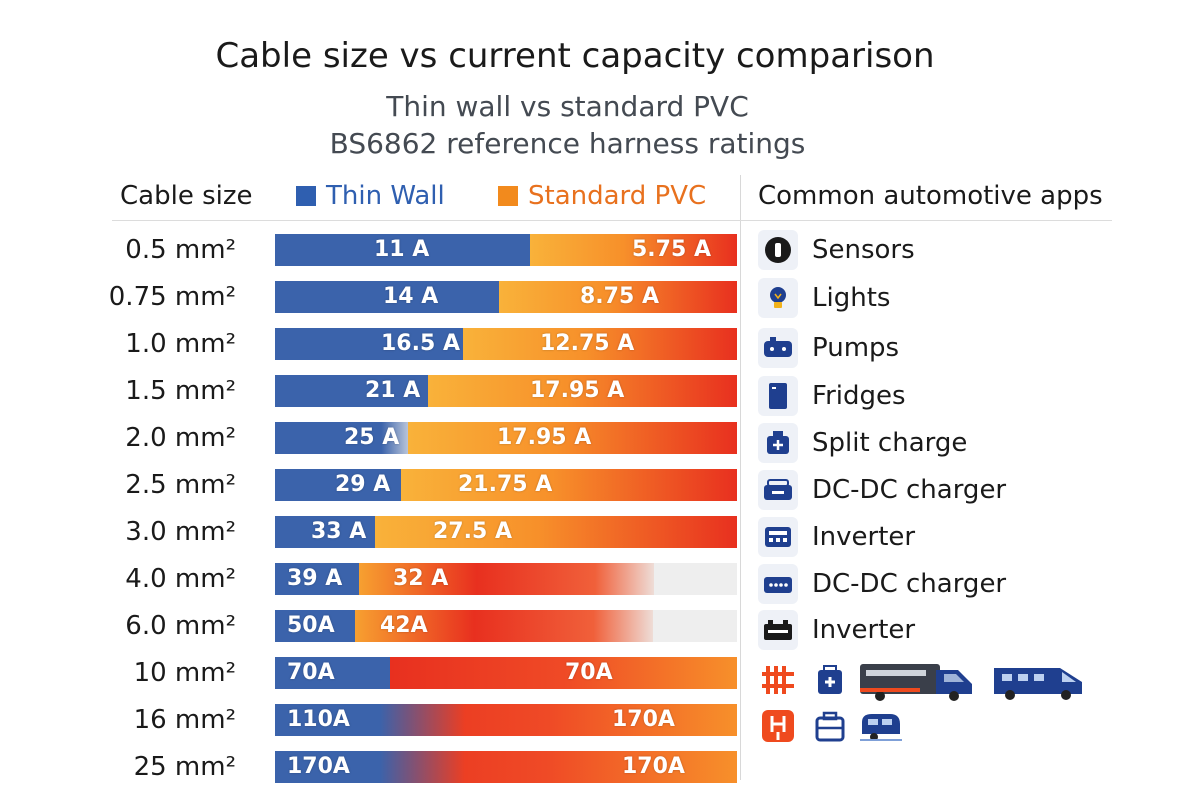 This screenshot has width=1200, height=800. Describe the element at coordinates (856, 348) in the screenshot. I see `app-label: Pumps` at that location.